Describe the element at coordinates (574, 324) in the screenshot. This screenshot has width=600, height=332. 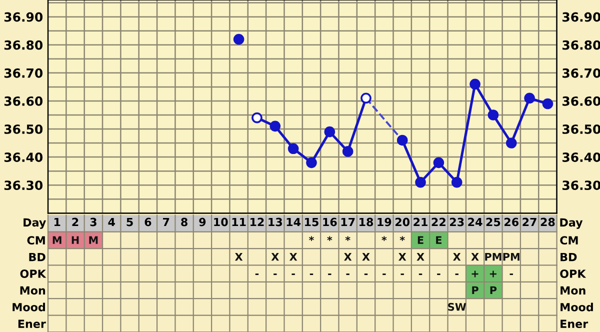
I see `y2-tick-label: Ener` at that location.